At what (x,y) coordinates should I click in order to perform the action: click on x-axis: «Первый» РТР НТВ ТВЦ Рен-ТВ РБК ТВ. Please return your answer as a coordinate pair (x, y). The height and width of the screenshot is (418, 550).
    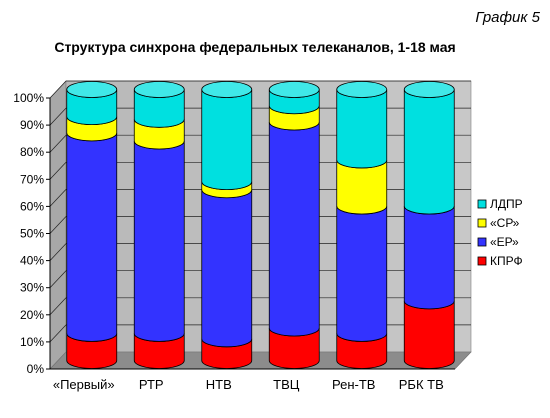
    Looking at the image, I should click on (248, 384).